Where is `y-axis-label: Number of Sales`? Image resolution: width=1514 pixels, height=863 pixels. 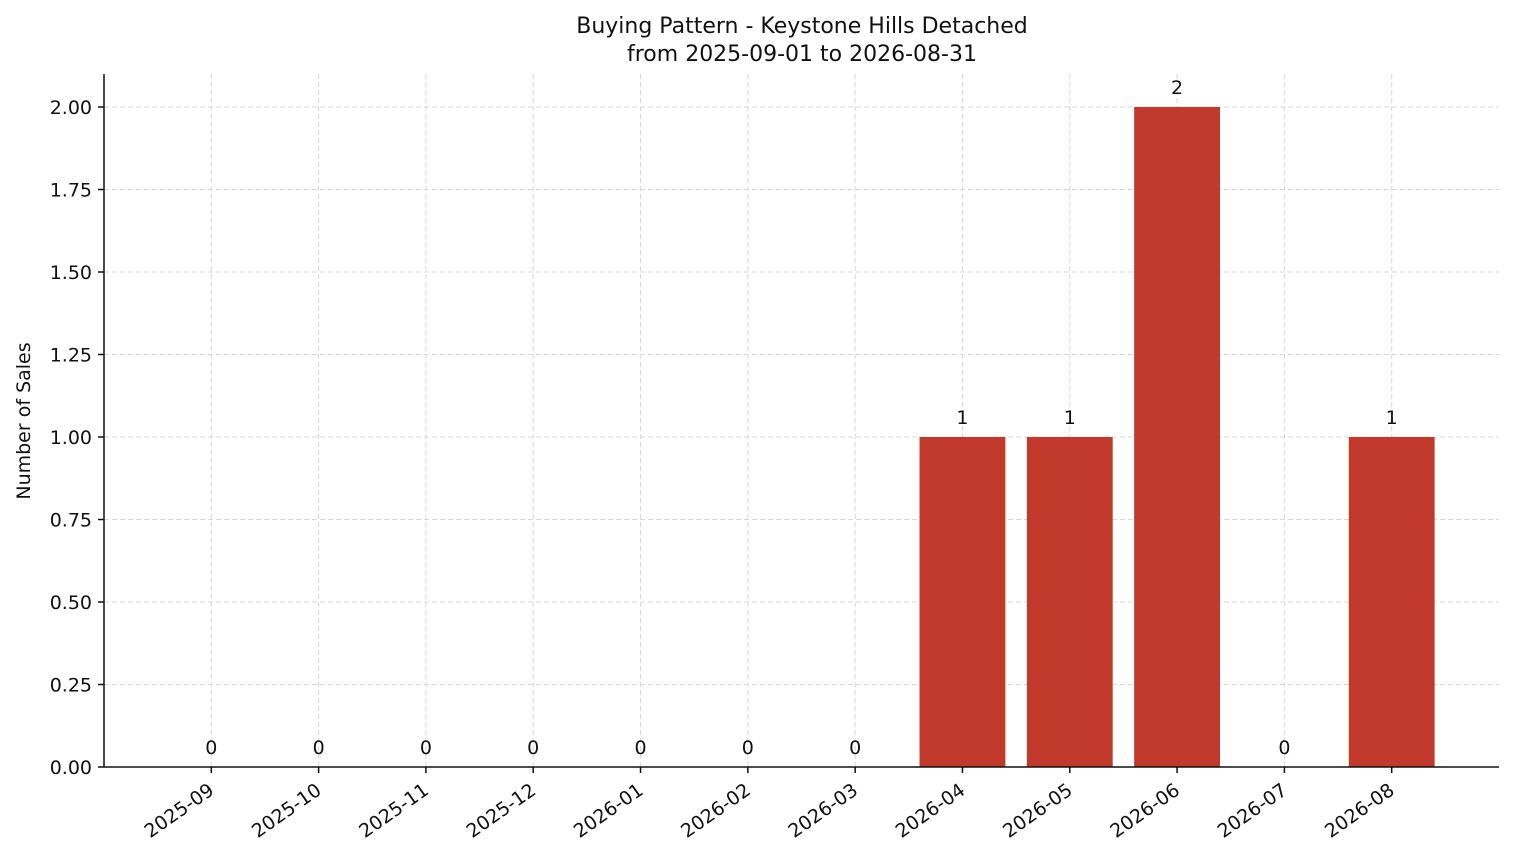 y-axis-label: Number of Sales is located at coordinates (24, 420).